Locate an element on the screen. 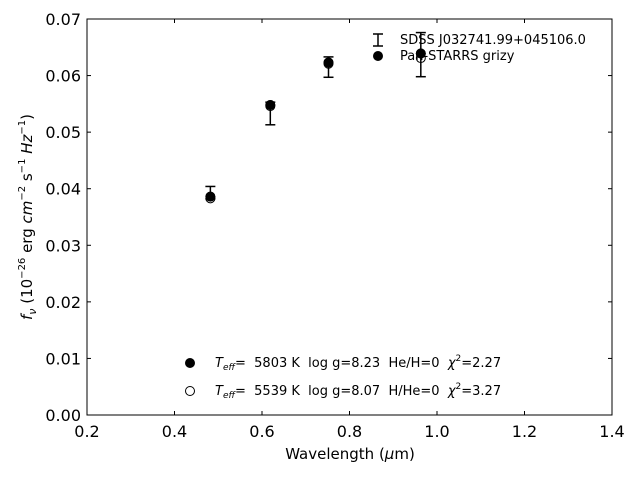 This screenshot has width=640, height=480. y-tick-label-1: 0.01 is located at coordinates (63, 358).